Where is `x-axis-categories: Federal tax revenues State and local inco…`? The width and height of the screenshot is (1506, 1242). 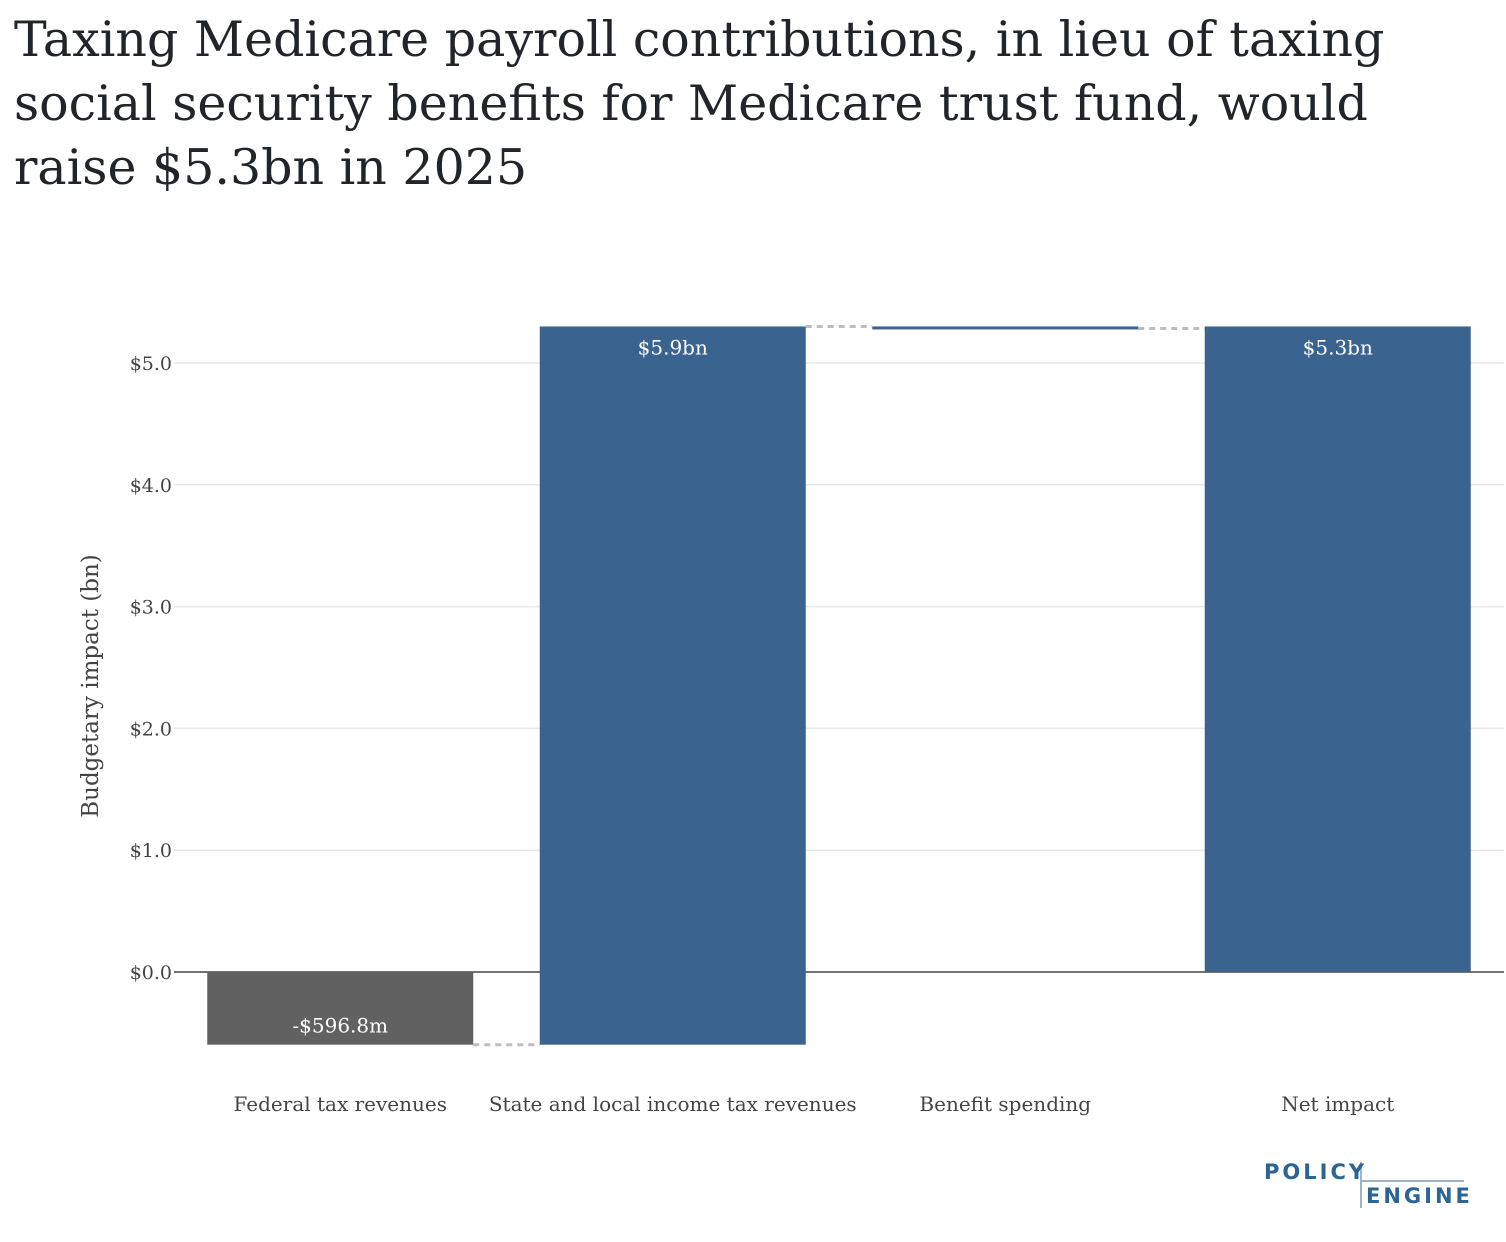 x-axis-categories: Federal tax revenues State and local inco… is located at coordinates (814, 1104).